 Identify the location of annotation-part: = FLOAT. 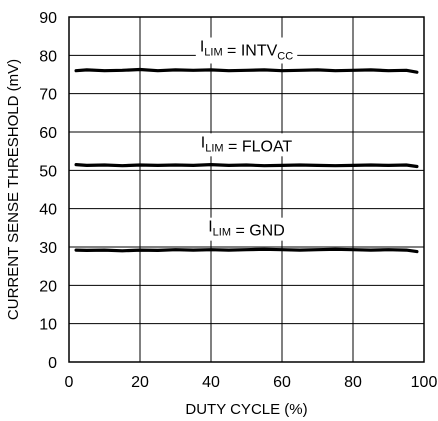
(258, 146).